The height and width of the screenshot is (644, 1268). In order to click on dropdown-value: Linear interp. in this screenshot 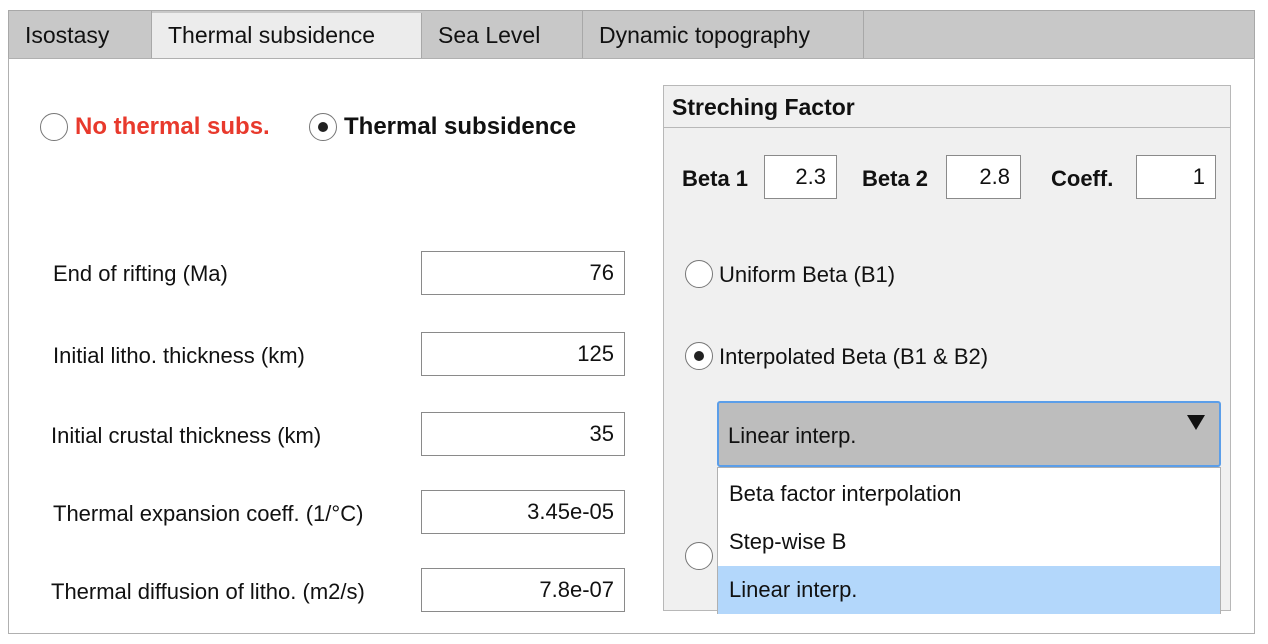, I will do `click(792, 435)`.